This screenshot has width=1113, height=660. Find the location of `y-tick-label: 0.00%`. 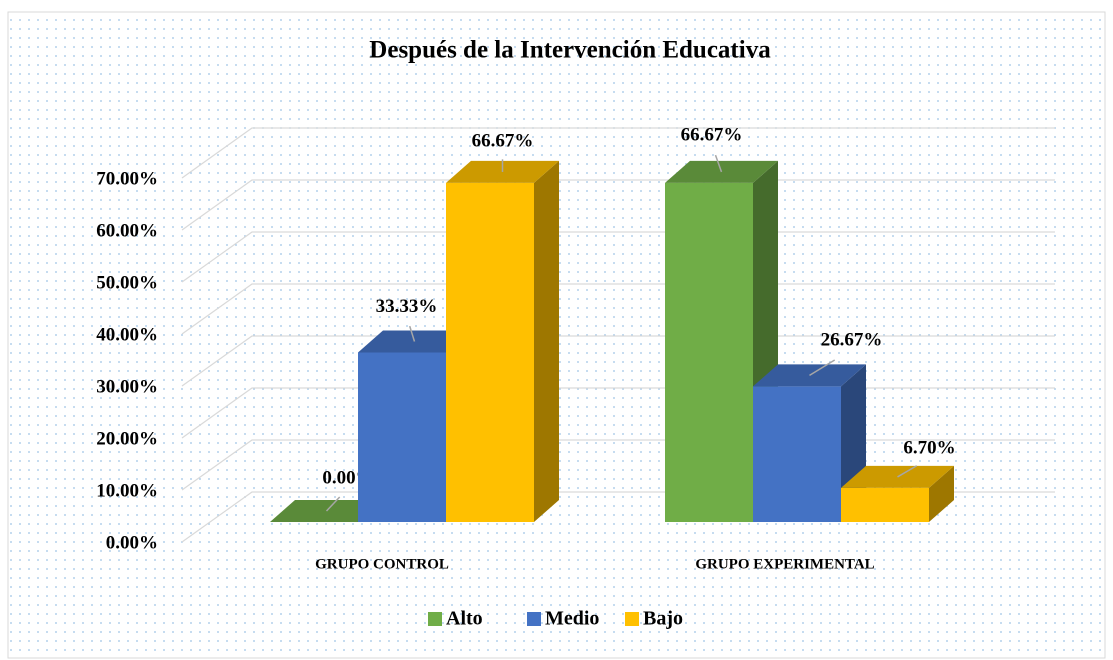

y-tick-label: 0.00% is located at coordinates (132, 542).